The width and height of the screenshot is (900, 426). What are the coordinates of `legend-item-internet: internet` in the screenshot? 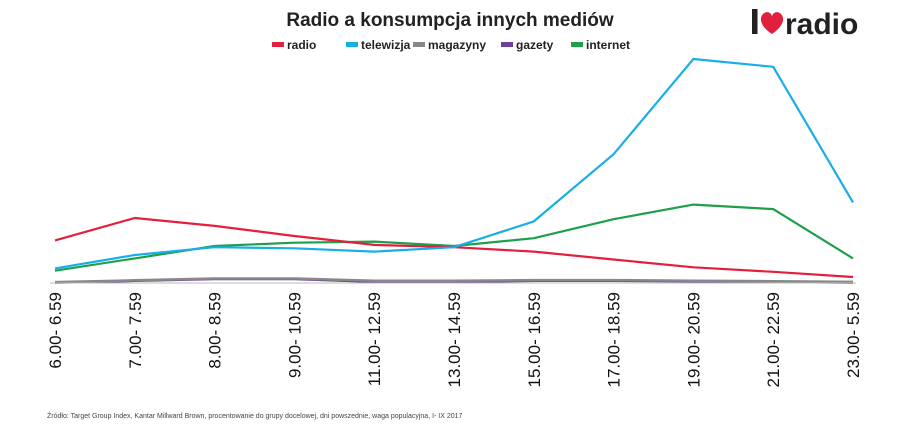 It's located at (600, 45).